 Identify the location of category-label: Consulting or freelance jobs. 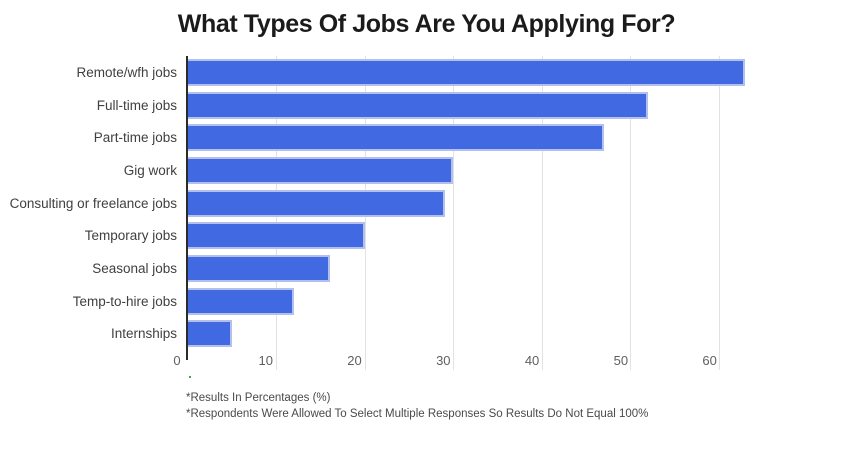
(93, 203).